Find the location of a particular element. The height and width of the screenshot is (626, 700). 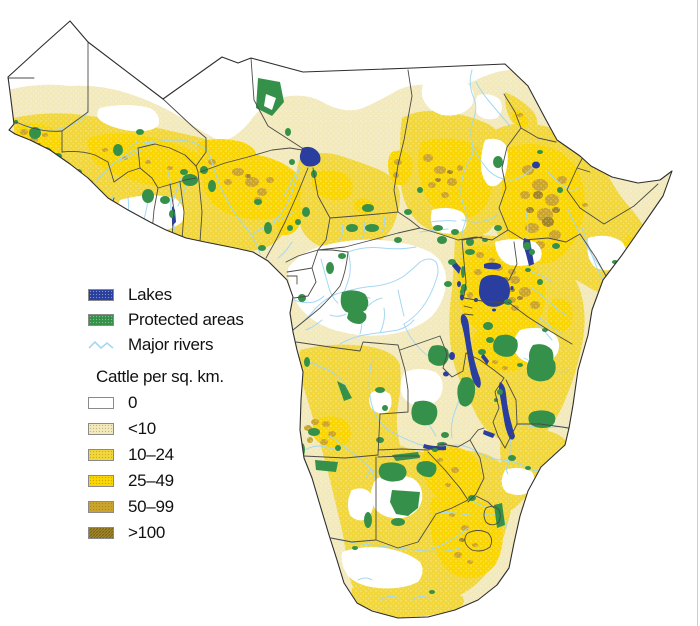

river-niger is located at coordinates (177, 197).